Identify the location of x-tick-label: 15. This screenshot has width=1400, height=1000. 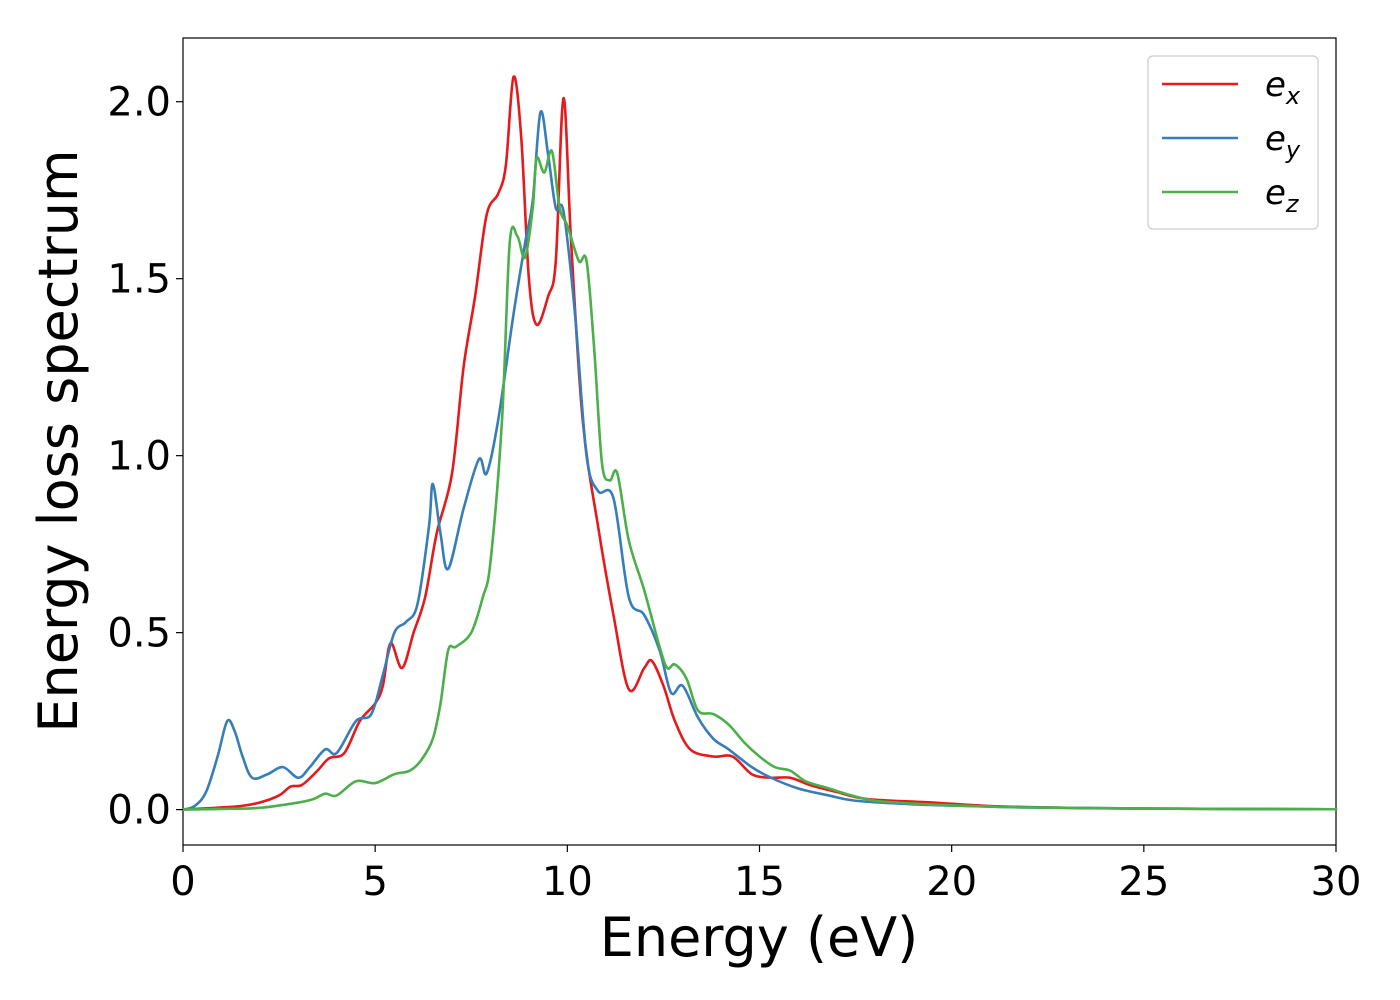
(759, 882).